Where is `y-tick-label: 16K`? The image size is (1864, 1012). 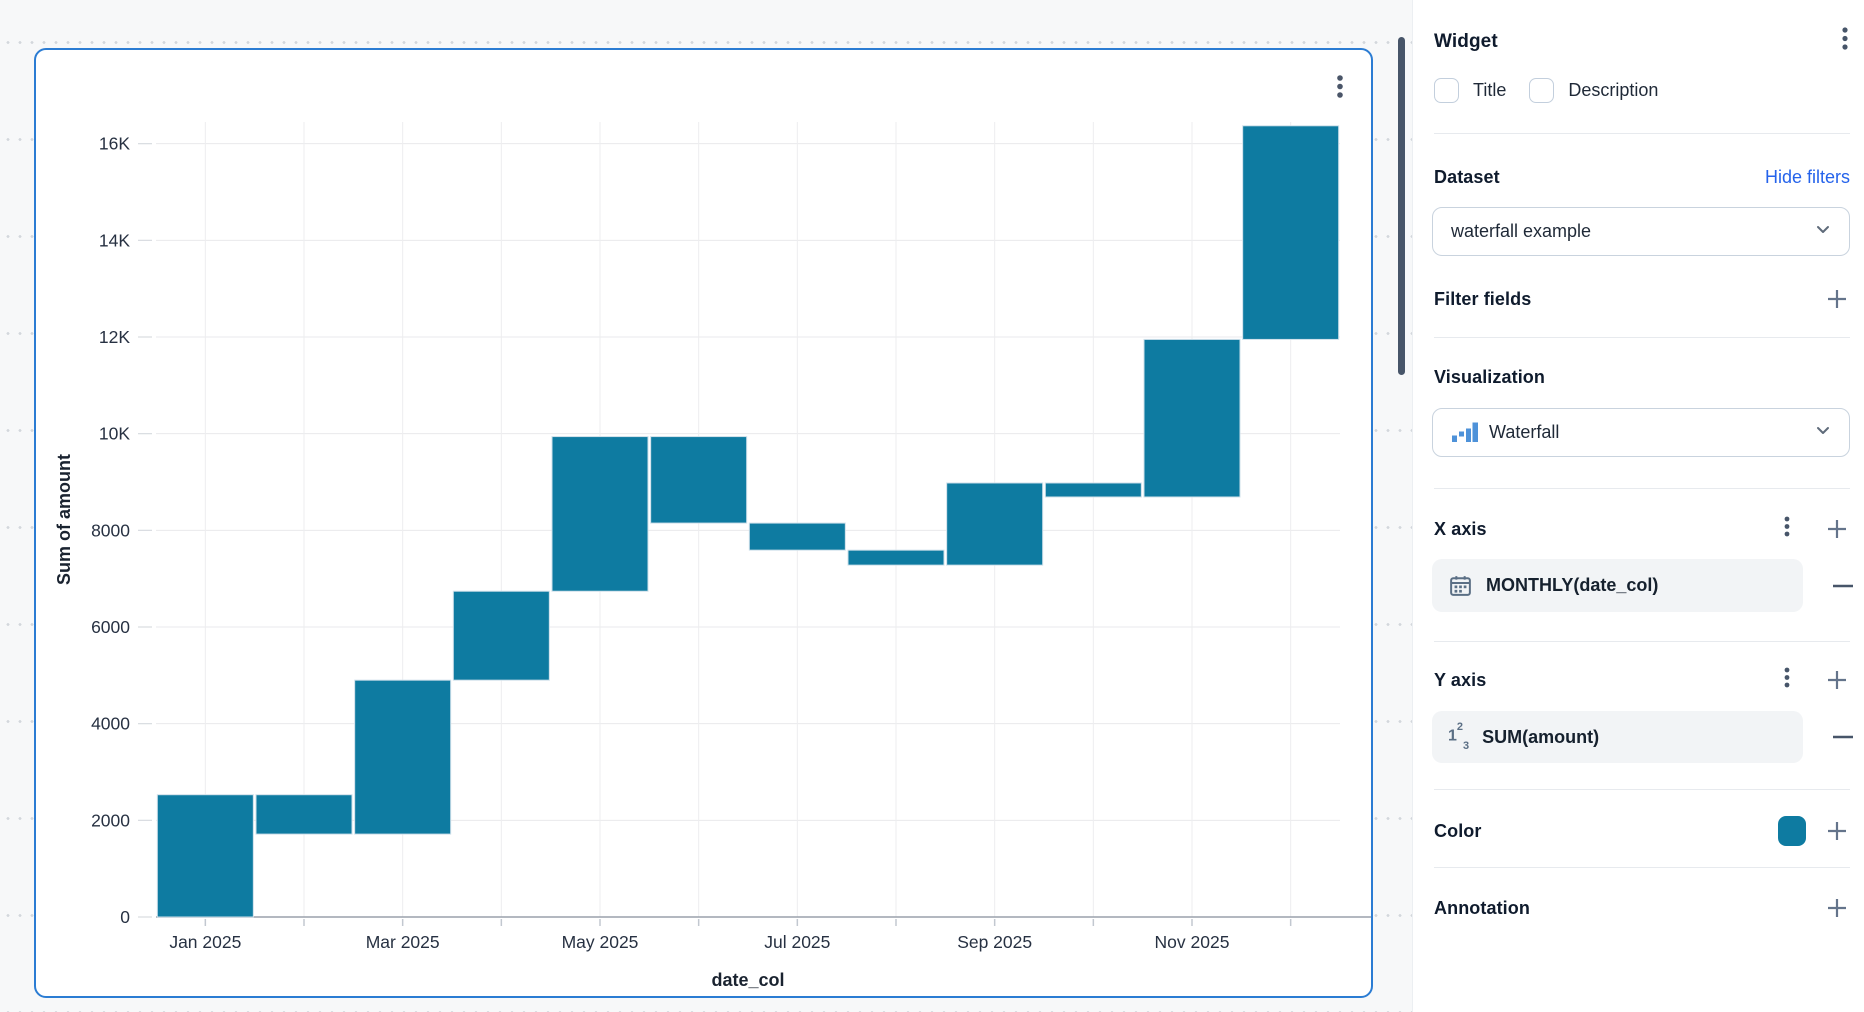 y-tick-label: 16K is located at coordinates (114, 144).